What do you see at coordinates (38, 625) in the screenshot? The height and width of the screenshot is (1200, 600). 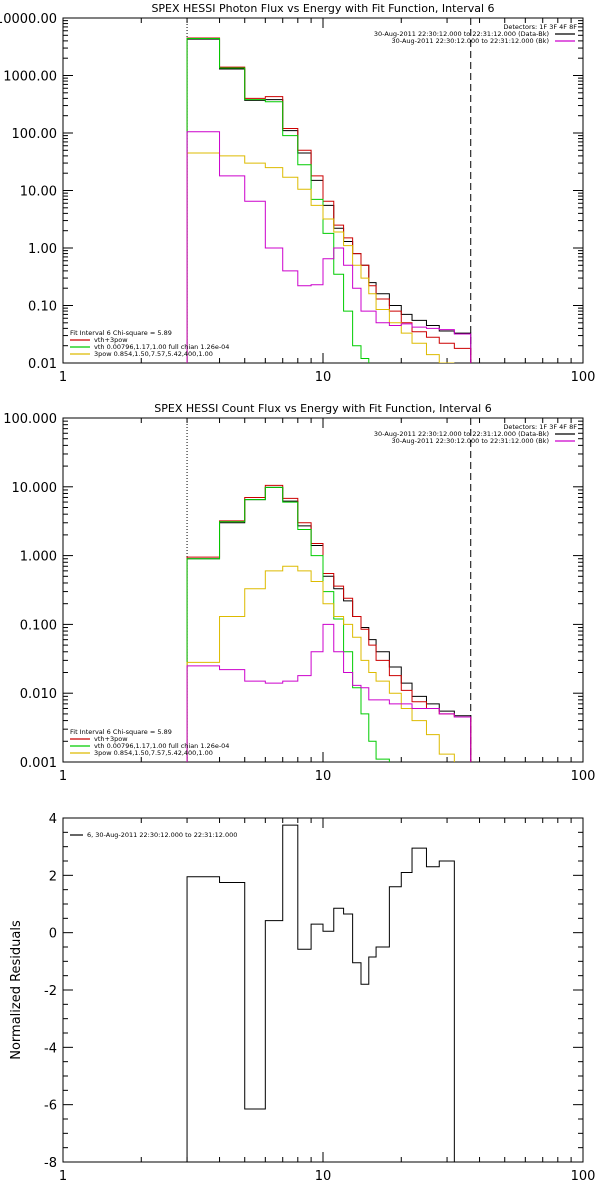 I see `y-tick-label: 0.100` at bounding box center [38, 625].